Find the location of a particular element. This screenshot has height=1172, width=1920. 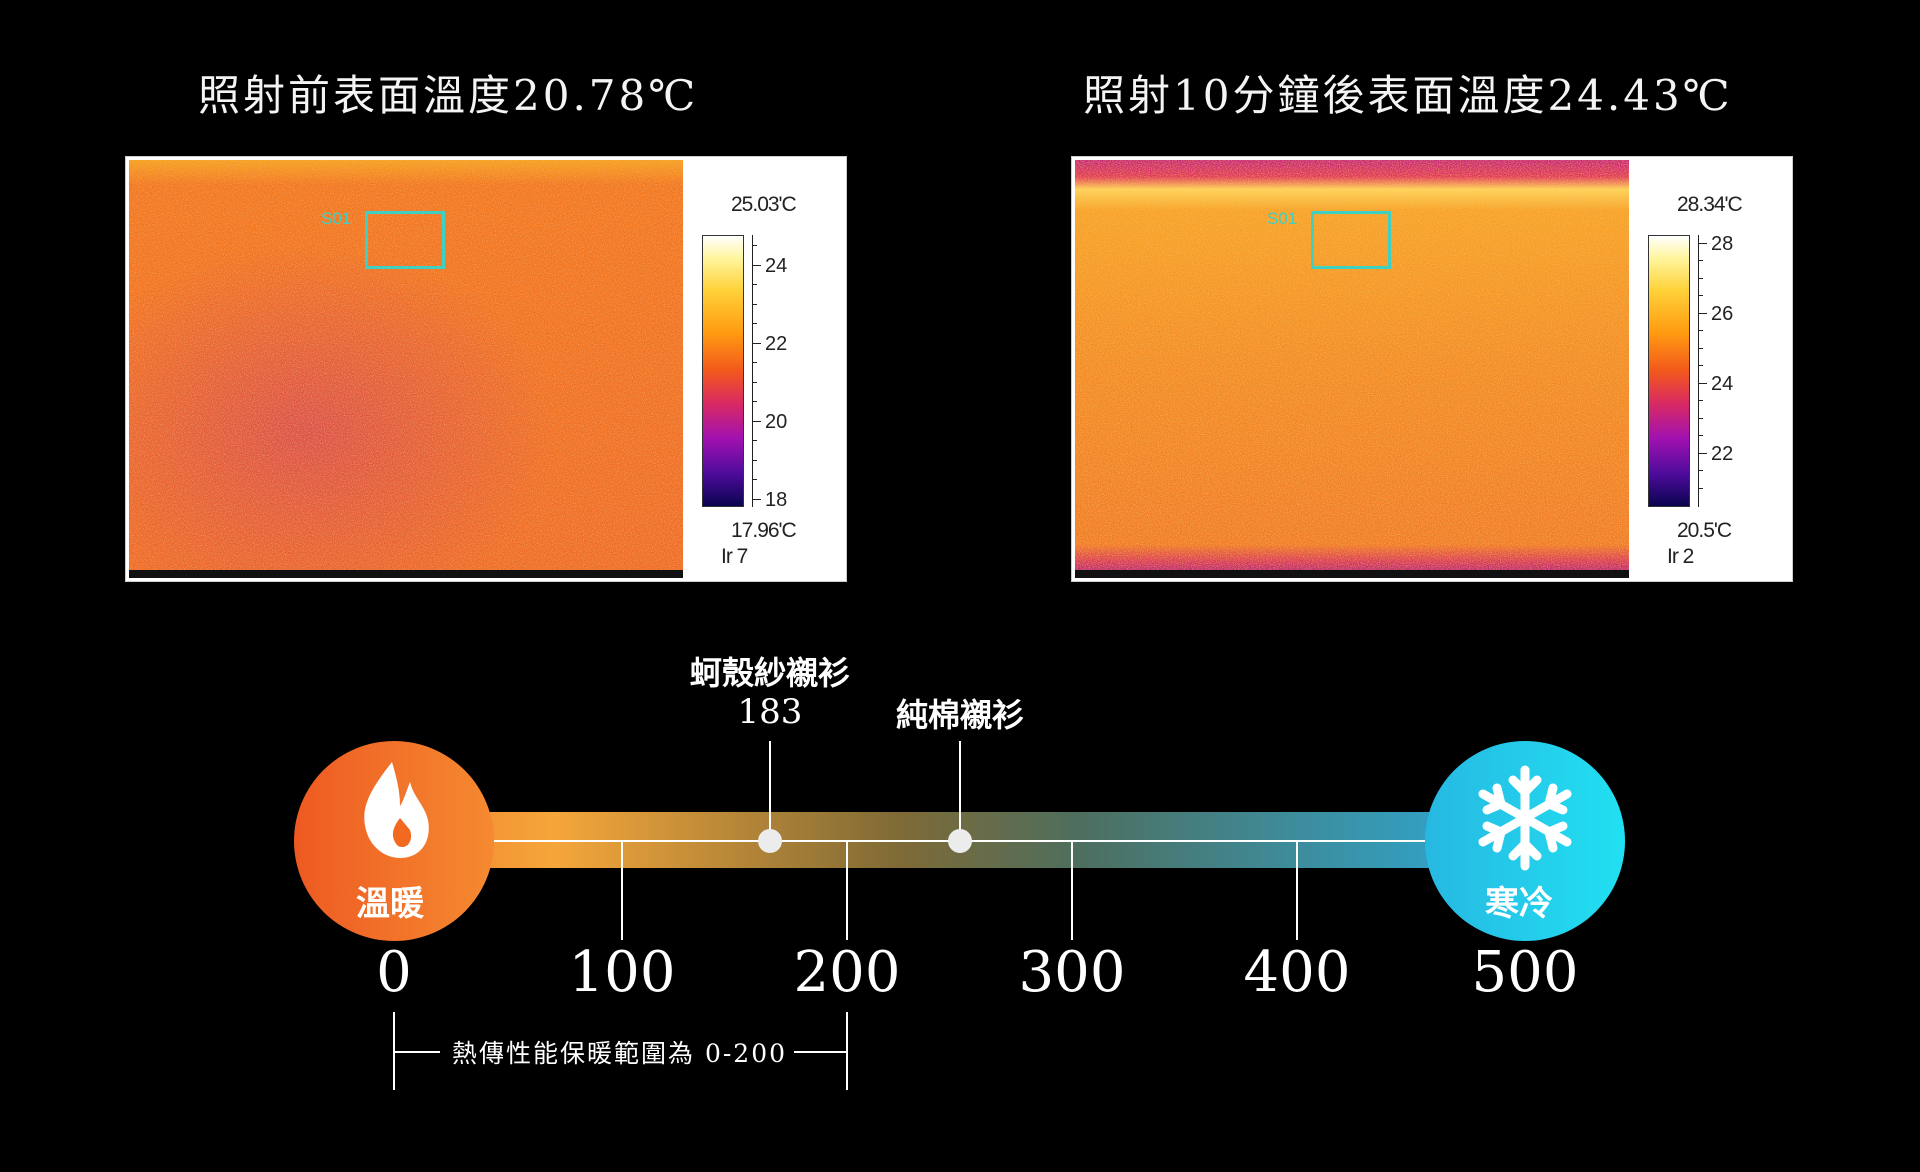

left-panel-title: 照射前表面溫度20.78℃ is located at coordinates (448, 95).